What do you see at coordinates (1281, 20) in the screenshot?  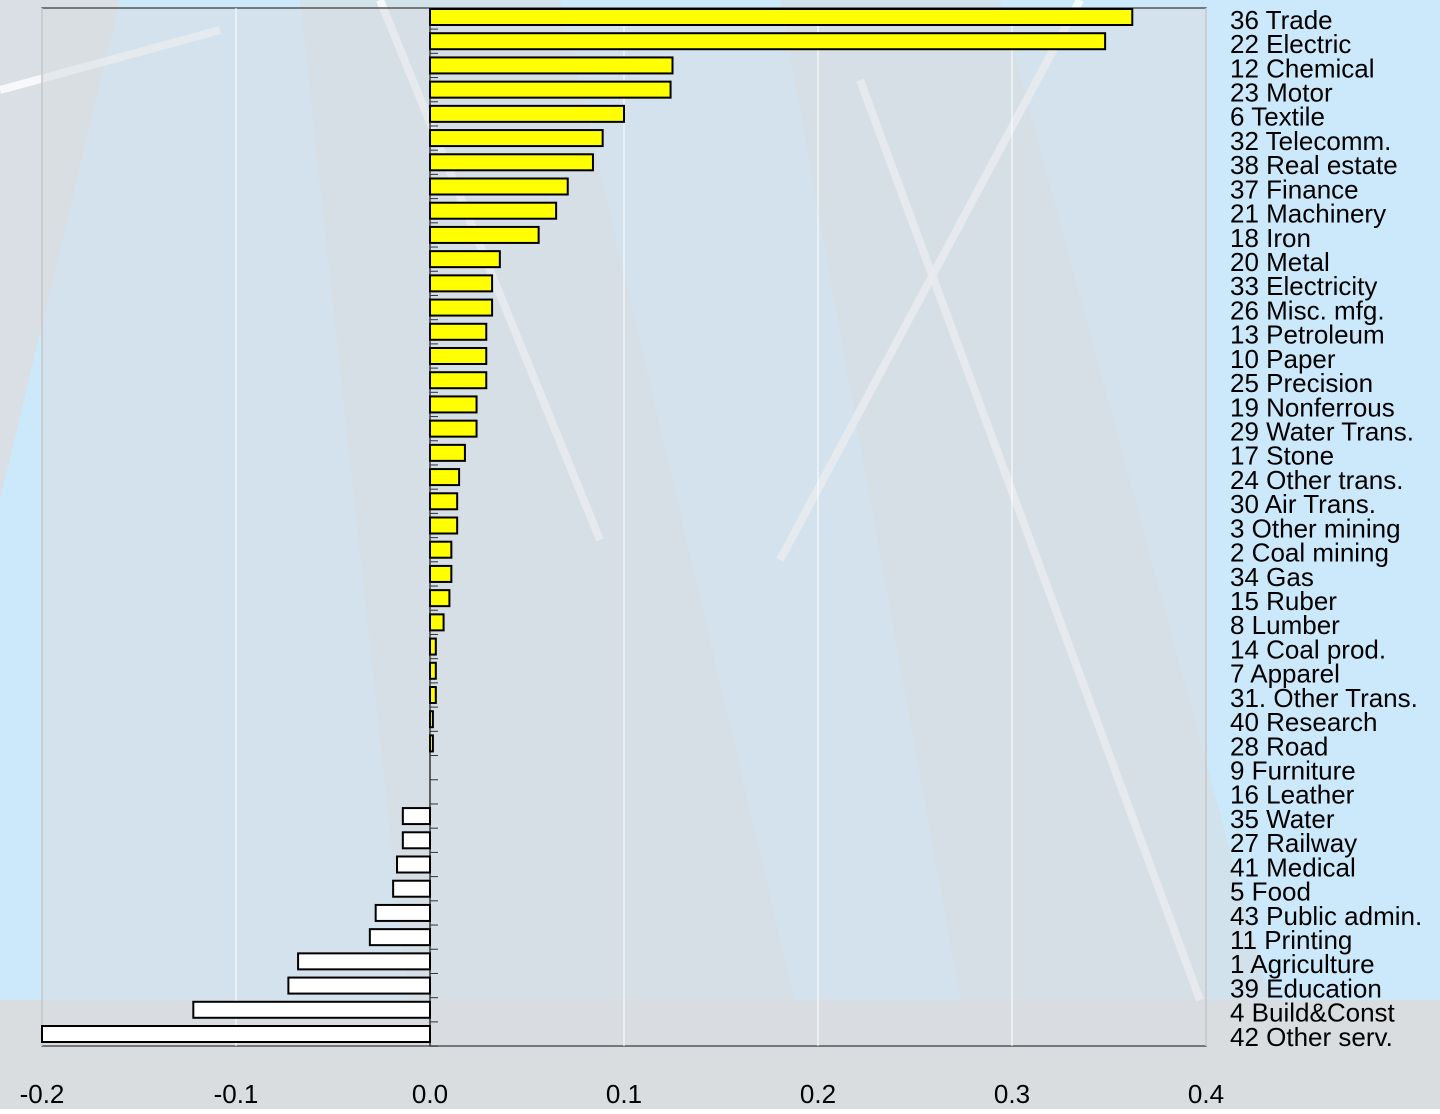 I see `category-label: 36 Trade` at bounding box center [1281, 20].